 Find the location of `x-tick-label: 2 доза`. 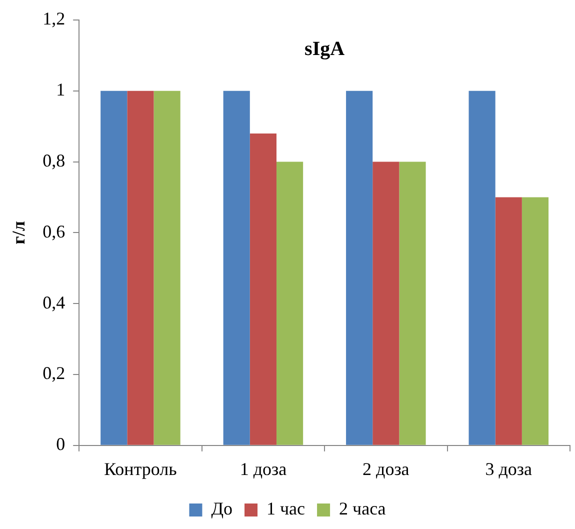

x-tick-label: 2 доза is located at coordinates (386, 468).